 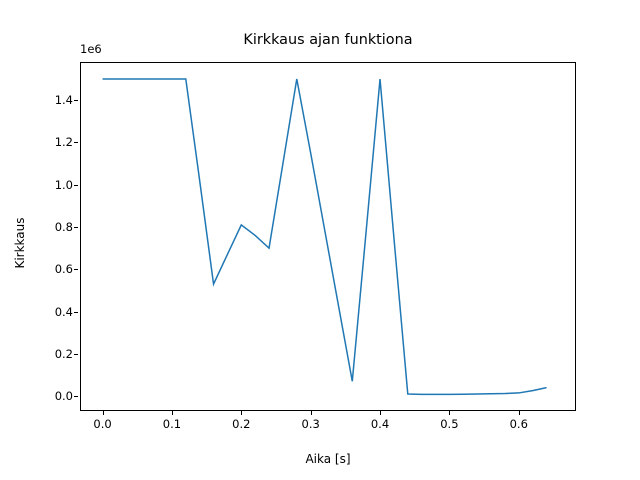 I want to click on x-tick-label: 0.3, so click(x=310, y=424).